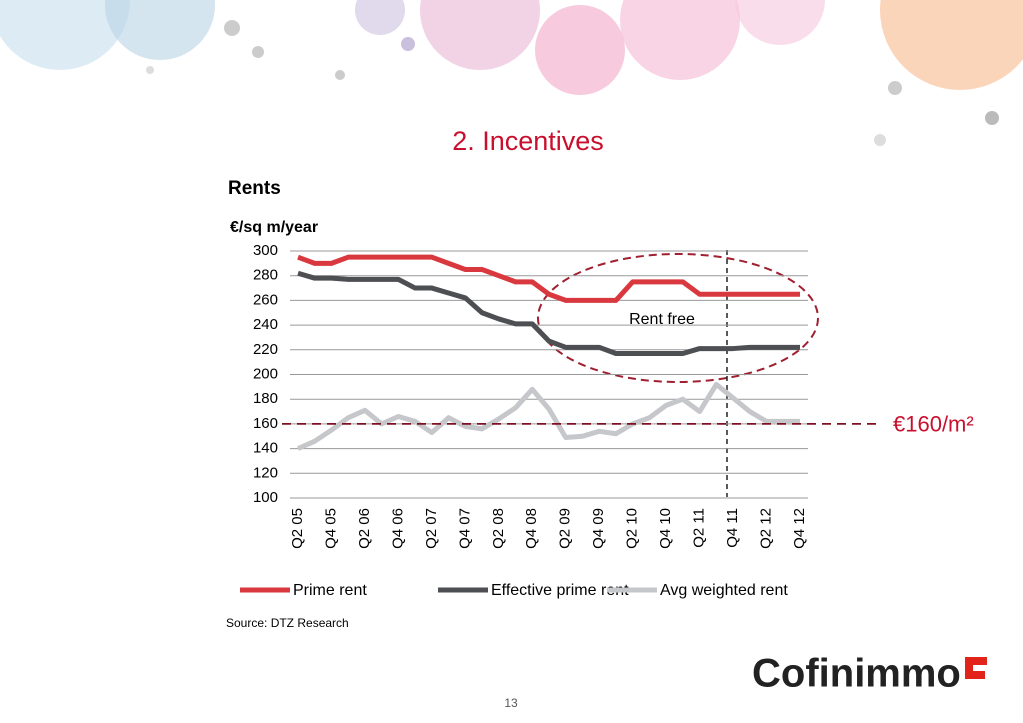  What do you see at coordinates (274, 227) in the screenshot?
I see `y-axis-label: €/sq m/year` at bounding box center [274, 227].